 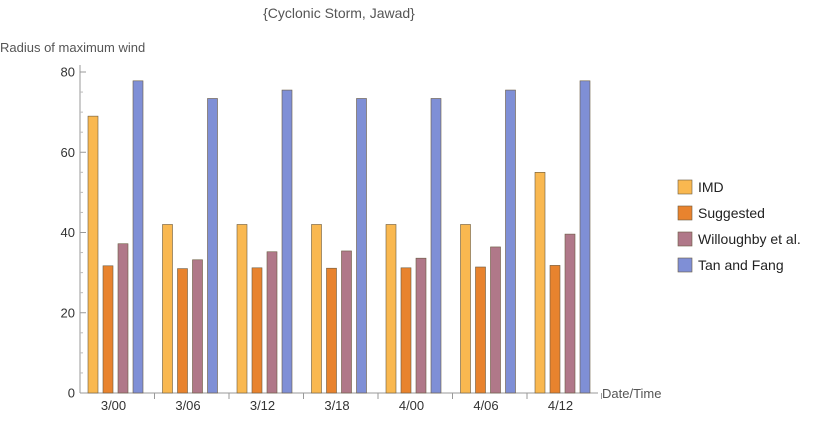 What do you see at coordinates (411, 405) in the screenshot?
I see `x-tick-label: 4/00` at bounding box center [411, 405].